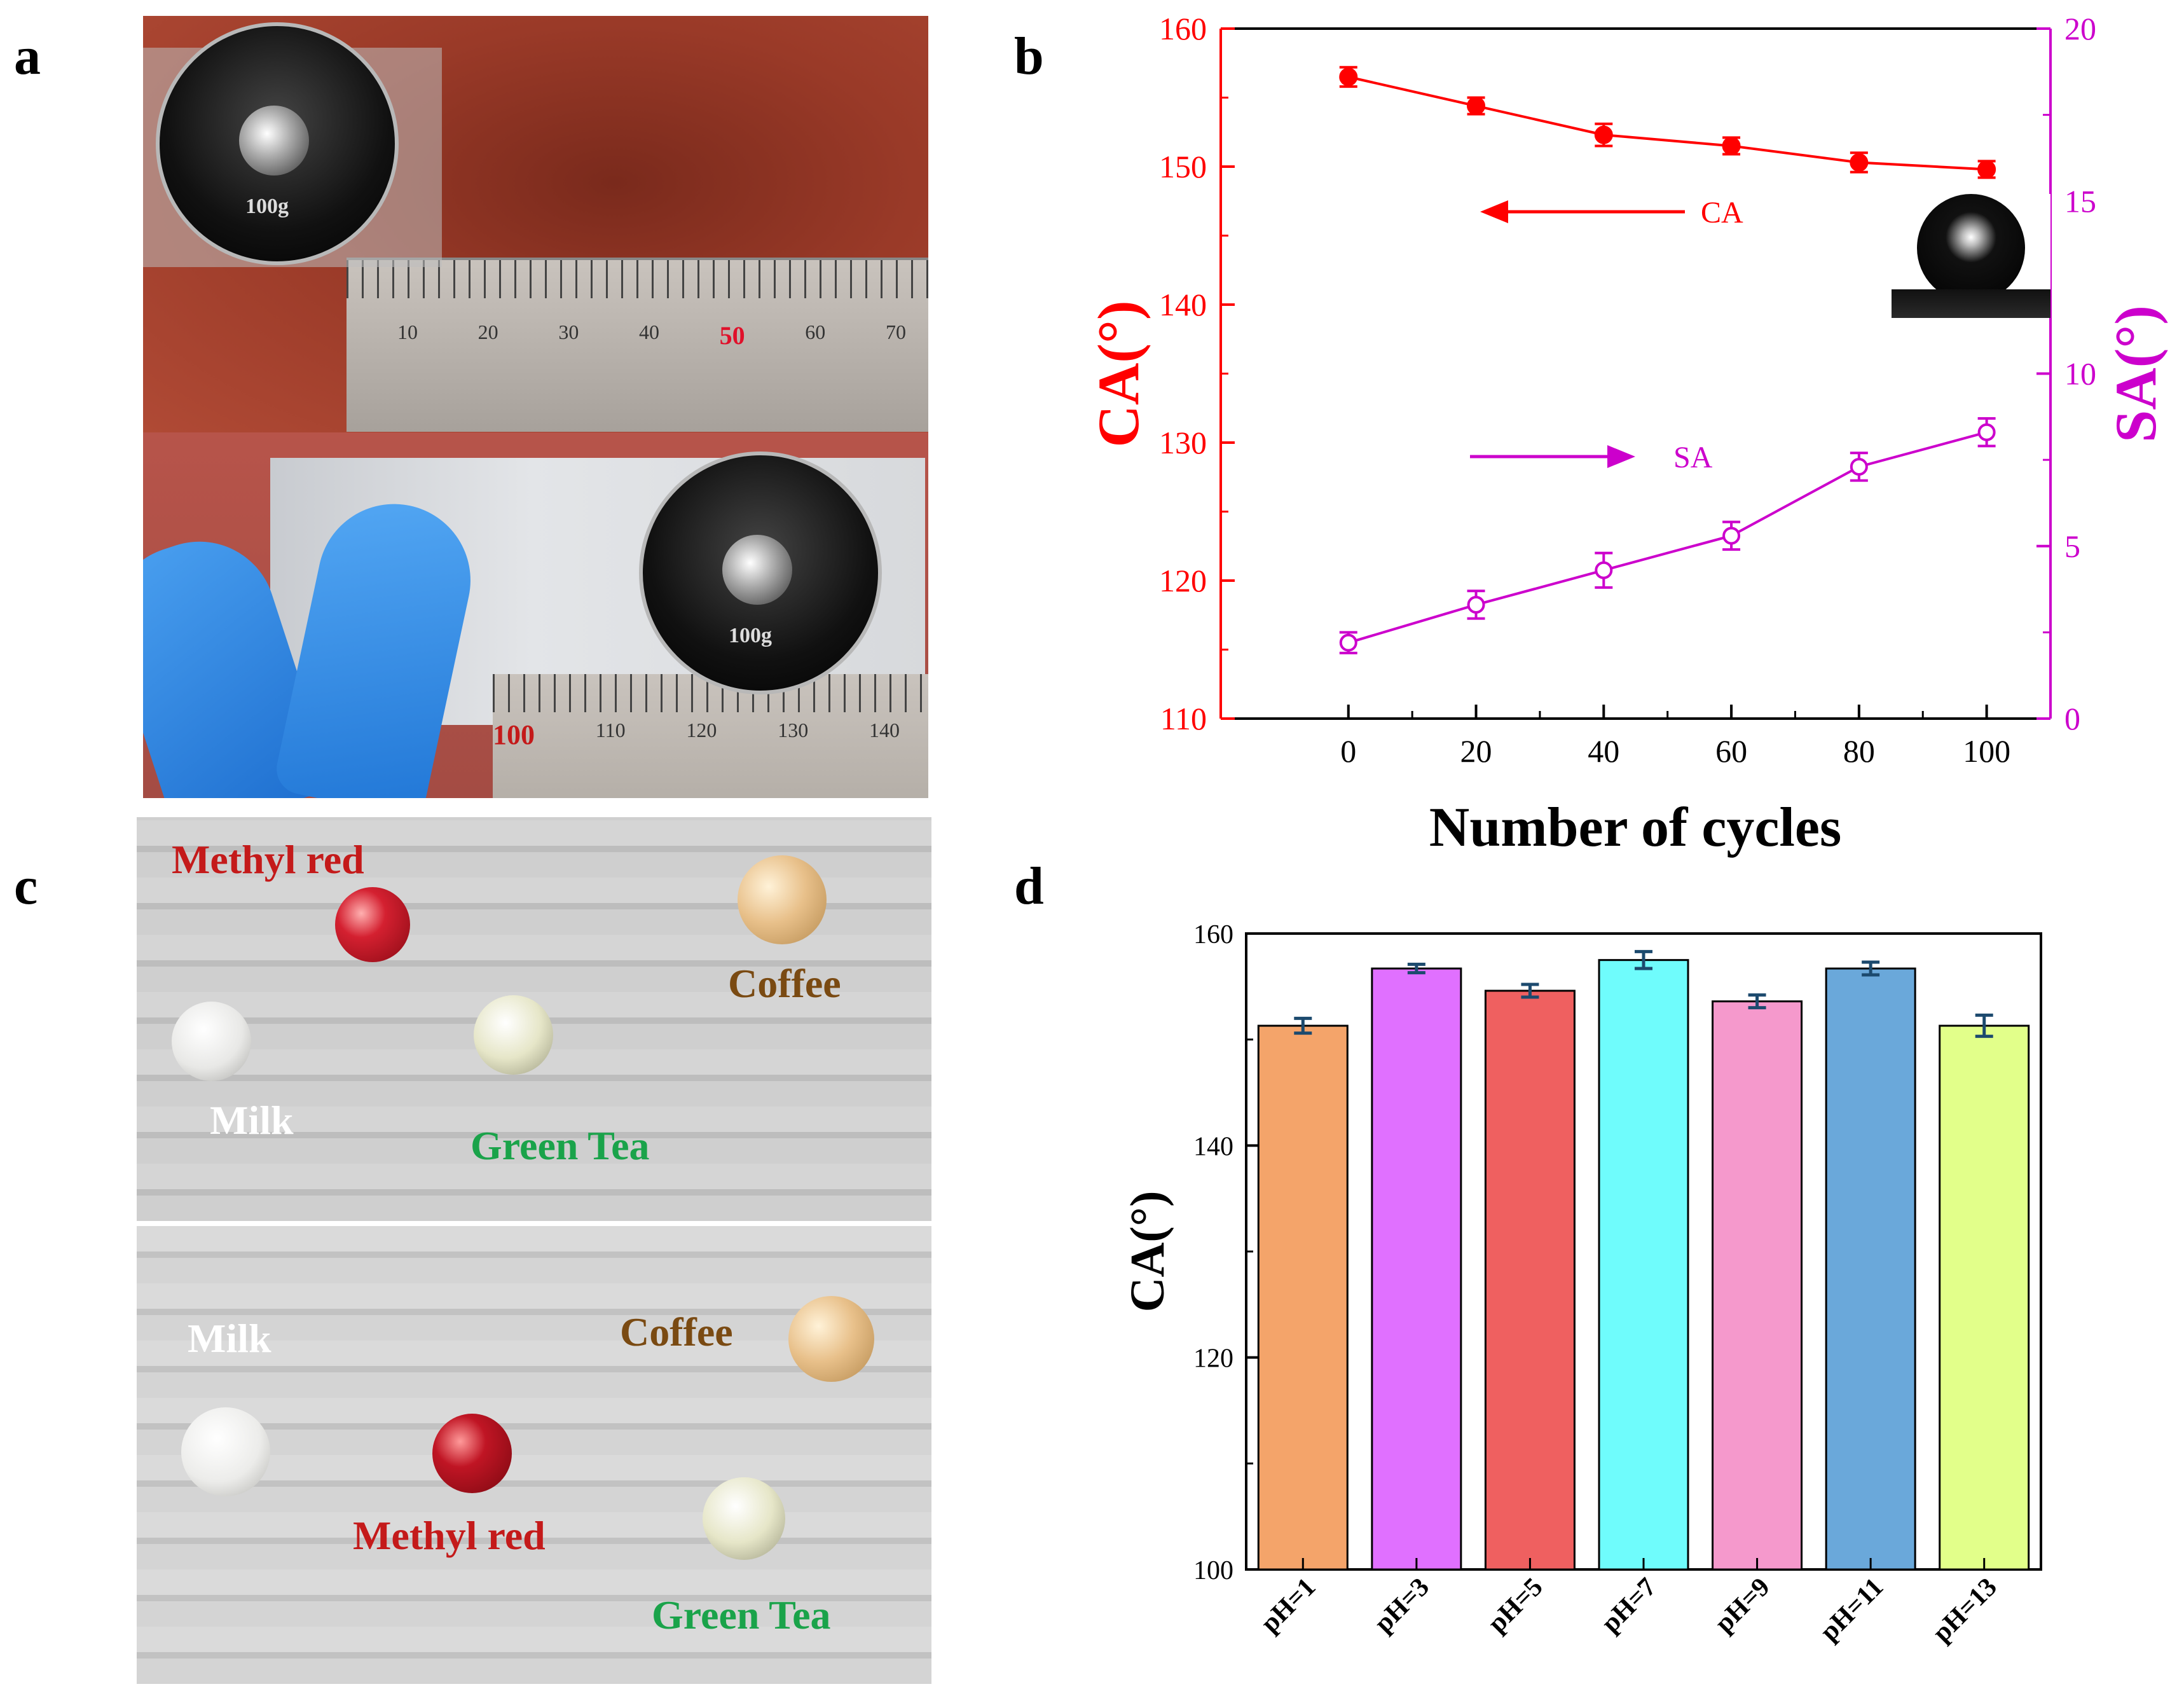 The image size is (2184, 1703). Describe the element at coordinates (1859, 751) in the screenshot. I see `chart-b-x-tick-label: 80` at that location.